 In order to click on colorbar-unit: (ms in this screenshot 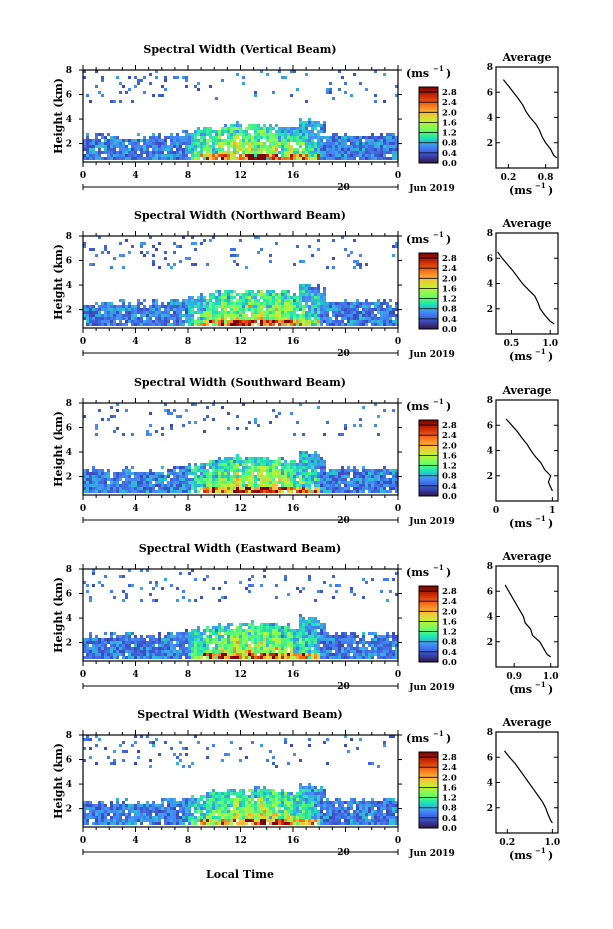, I will do `click(417, 572)`.